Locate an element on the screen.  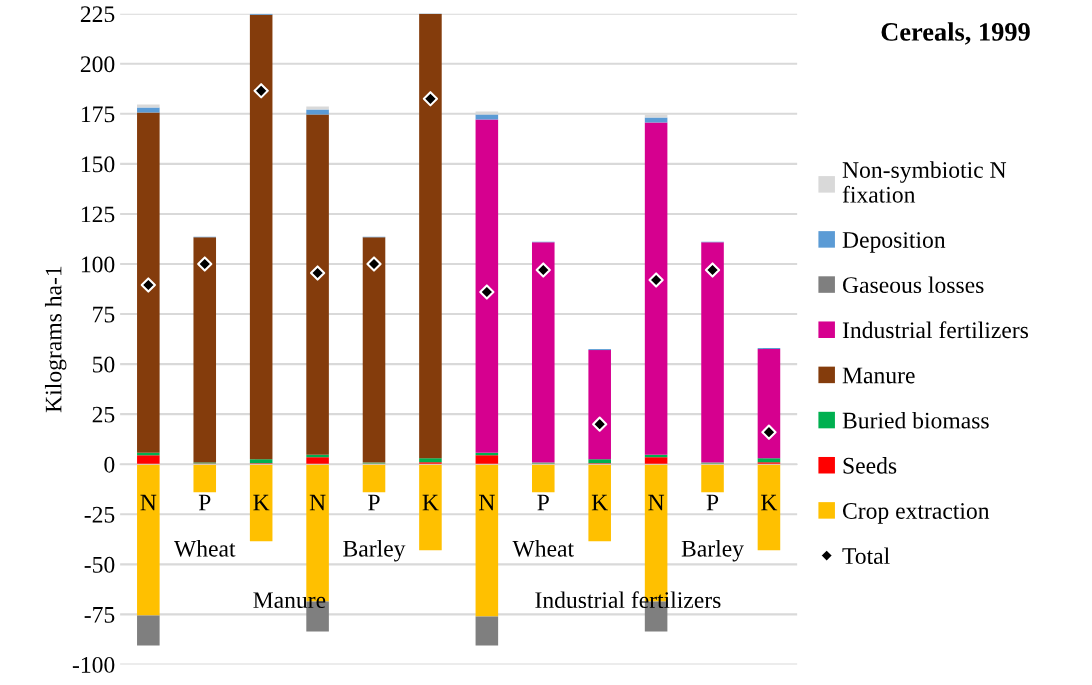
y-tick-label: -100 is located at coordinates (93, 664).